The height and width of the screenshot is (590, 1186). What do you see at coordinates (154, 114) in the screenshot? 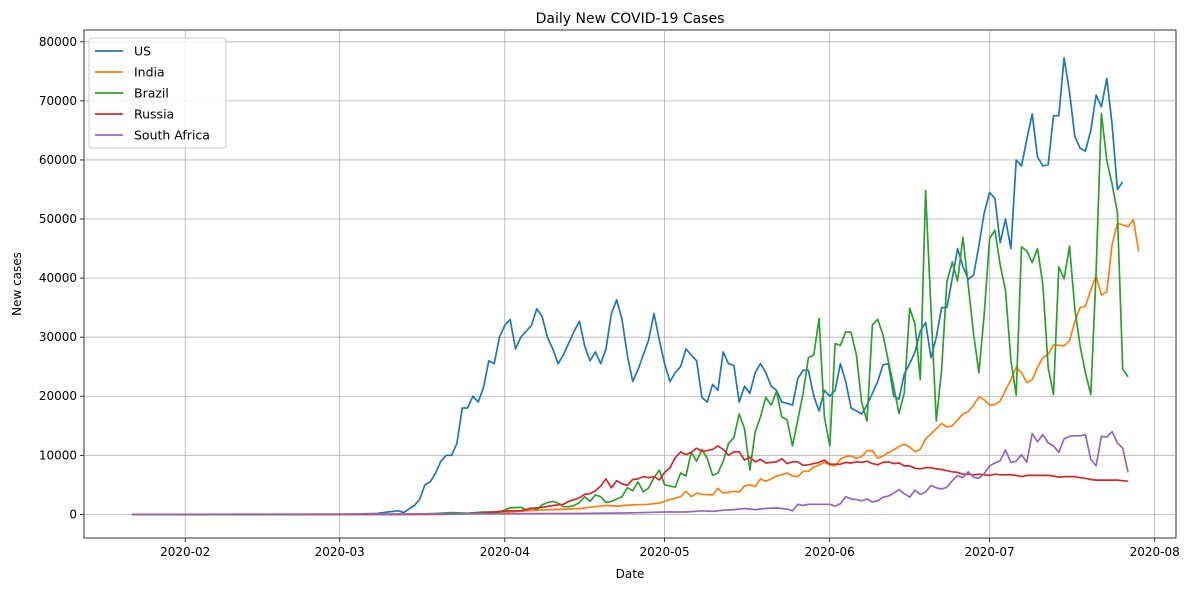
I see `legend-label-russia: Russia` at bounding box center [154, 114].